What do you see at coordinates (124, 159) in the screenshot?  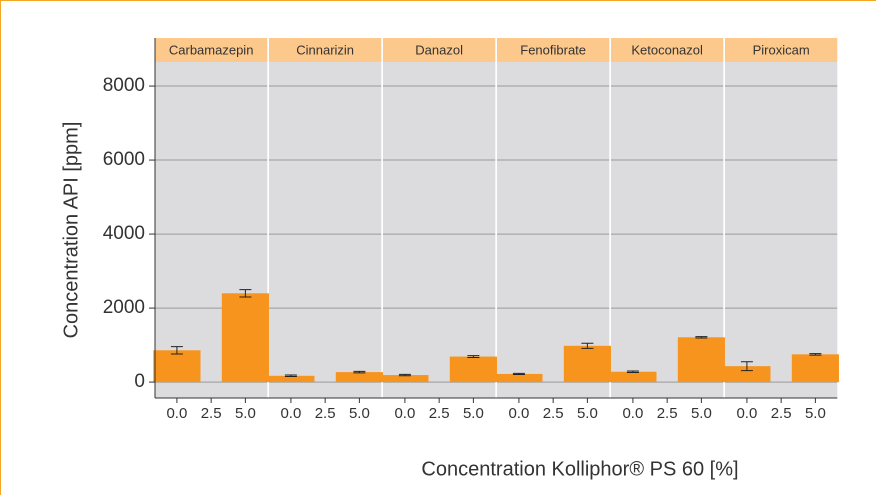 I see `y-tick-label: 6000` at bounding box center [124, 159].